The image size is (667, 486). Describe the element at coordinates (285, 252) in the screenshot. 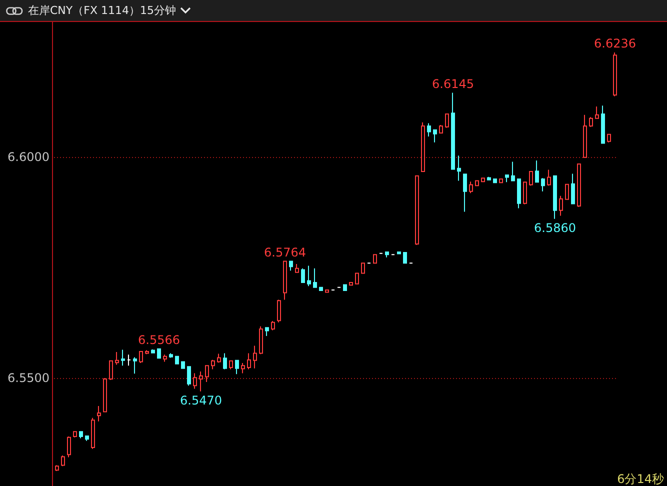

I see `annotation: 6.5764` at that location.